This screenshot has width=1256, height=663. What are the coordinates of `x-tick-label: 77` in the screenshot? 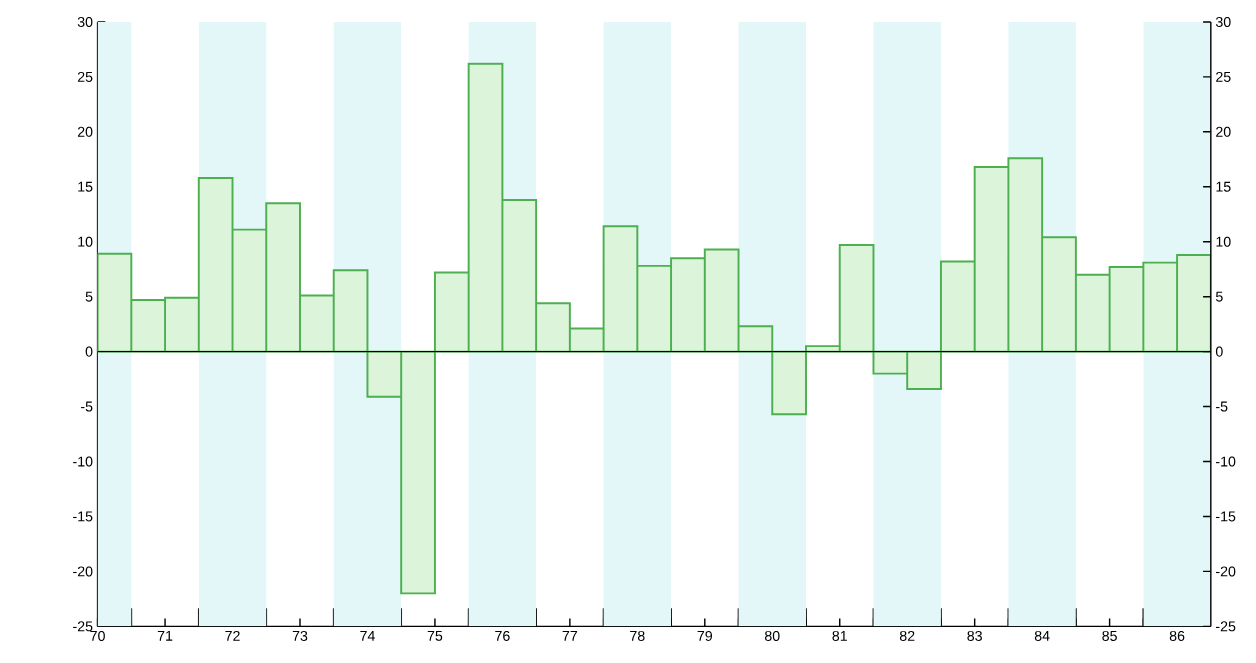 It's located at (570, 636).